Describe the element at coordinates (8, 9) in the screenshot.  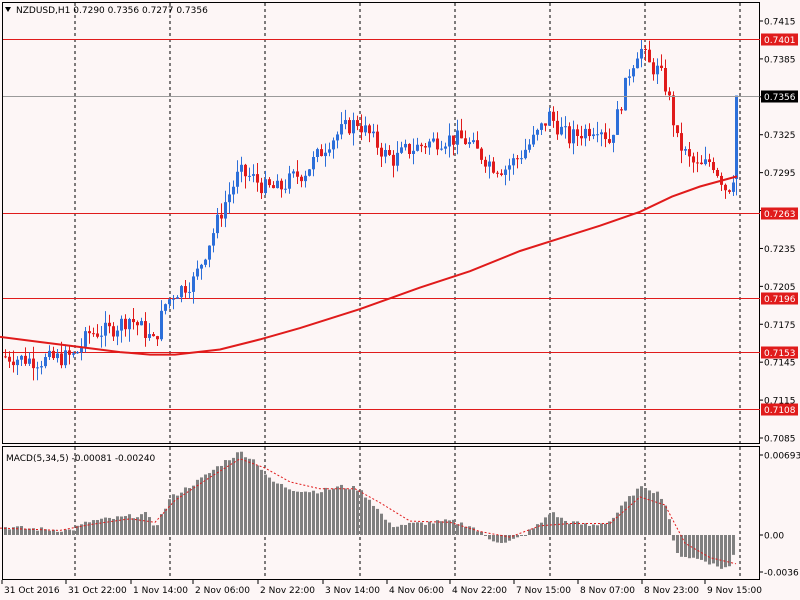
I see `dropdown-triangle-icon` at that location.